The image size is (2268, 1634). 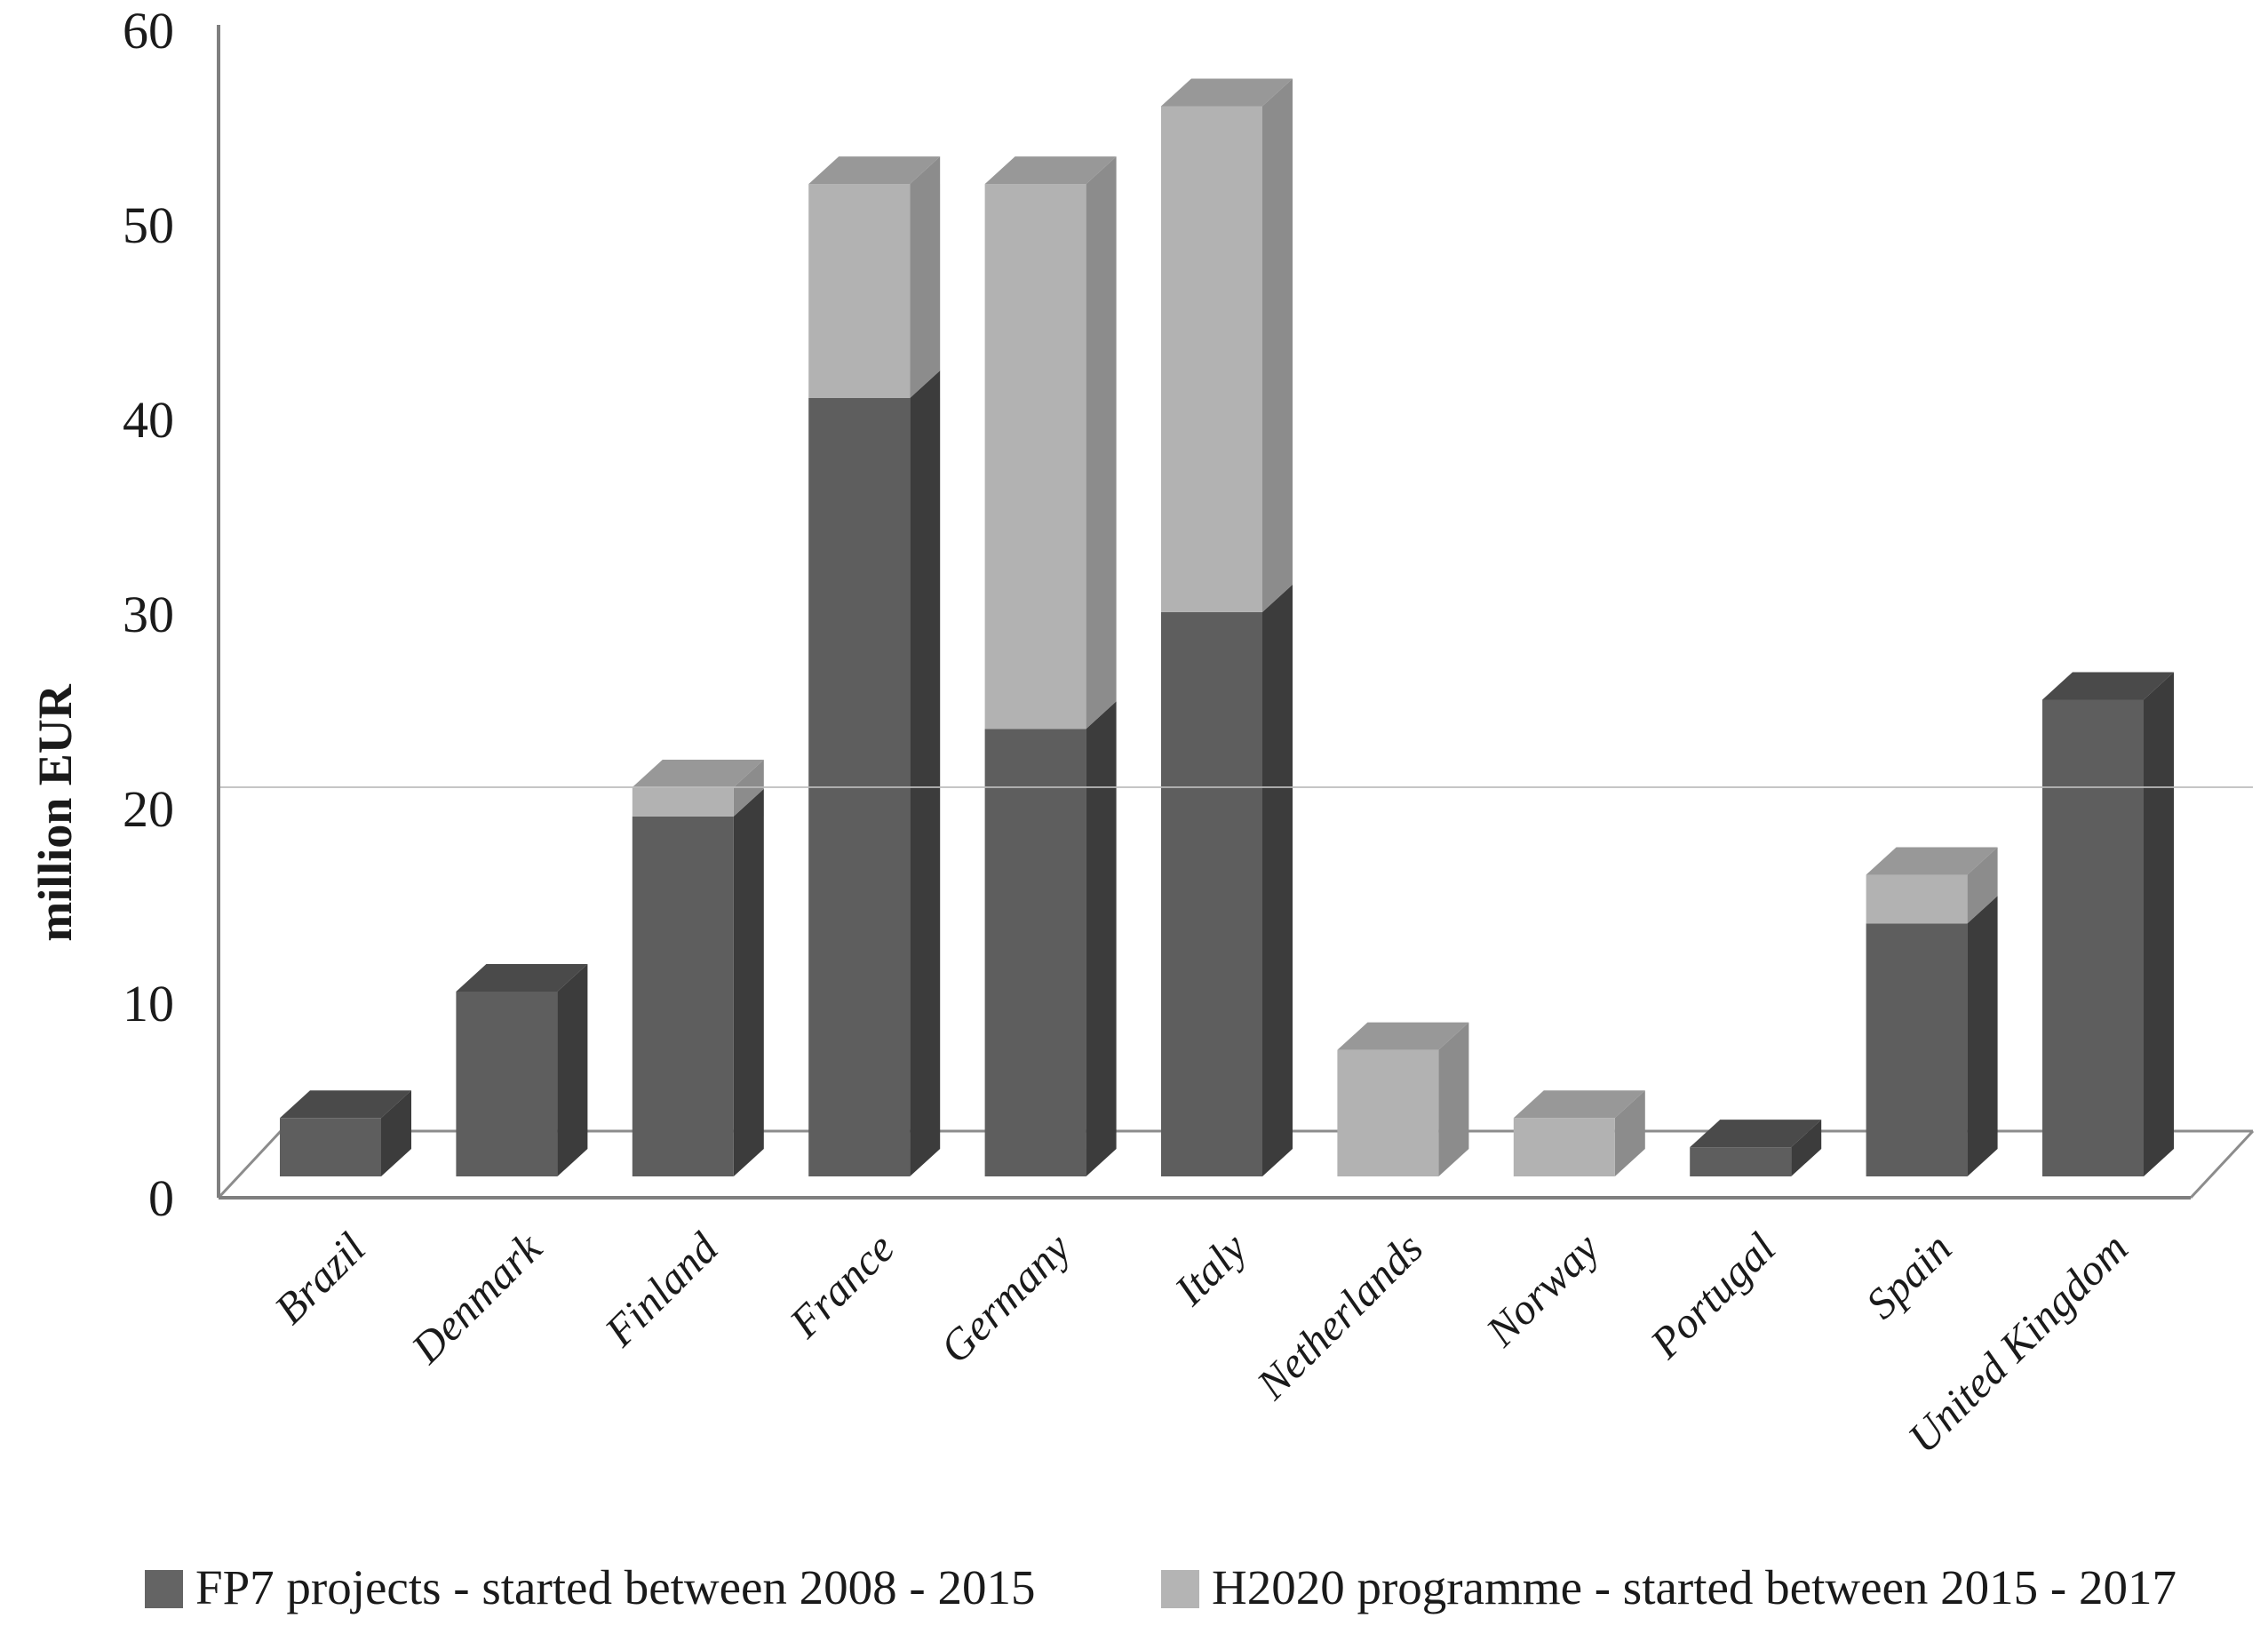 I want to click on bar-italy-fp7-front, so click(x=1211, y=893).